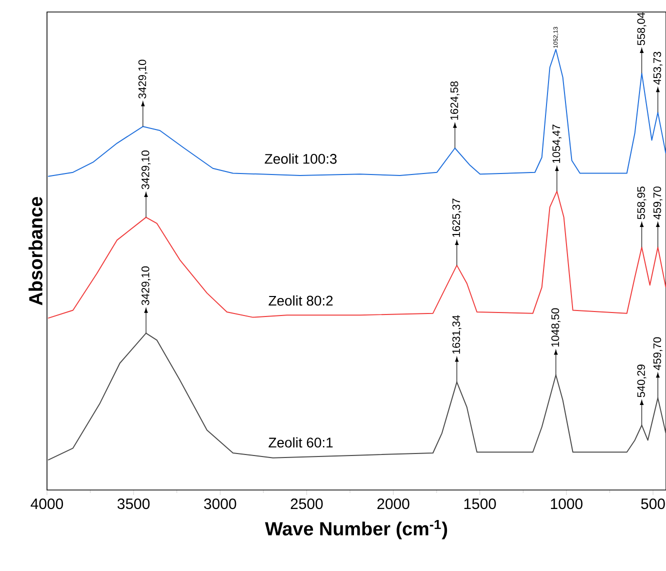 This screenshot has width=666, height=571. What do you see at coordinates (300, 159) in the screenshot?
I see `series-label: Zeolit 100:3` at bounding box center [300, 159].